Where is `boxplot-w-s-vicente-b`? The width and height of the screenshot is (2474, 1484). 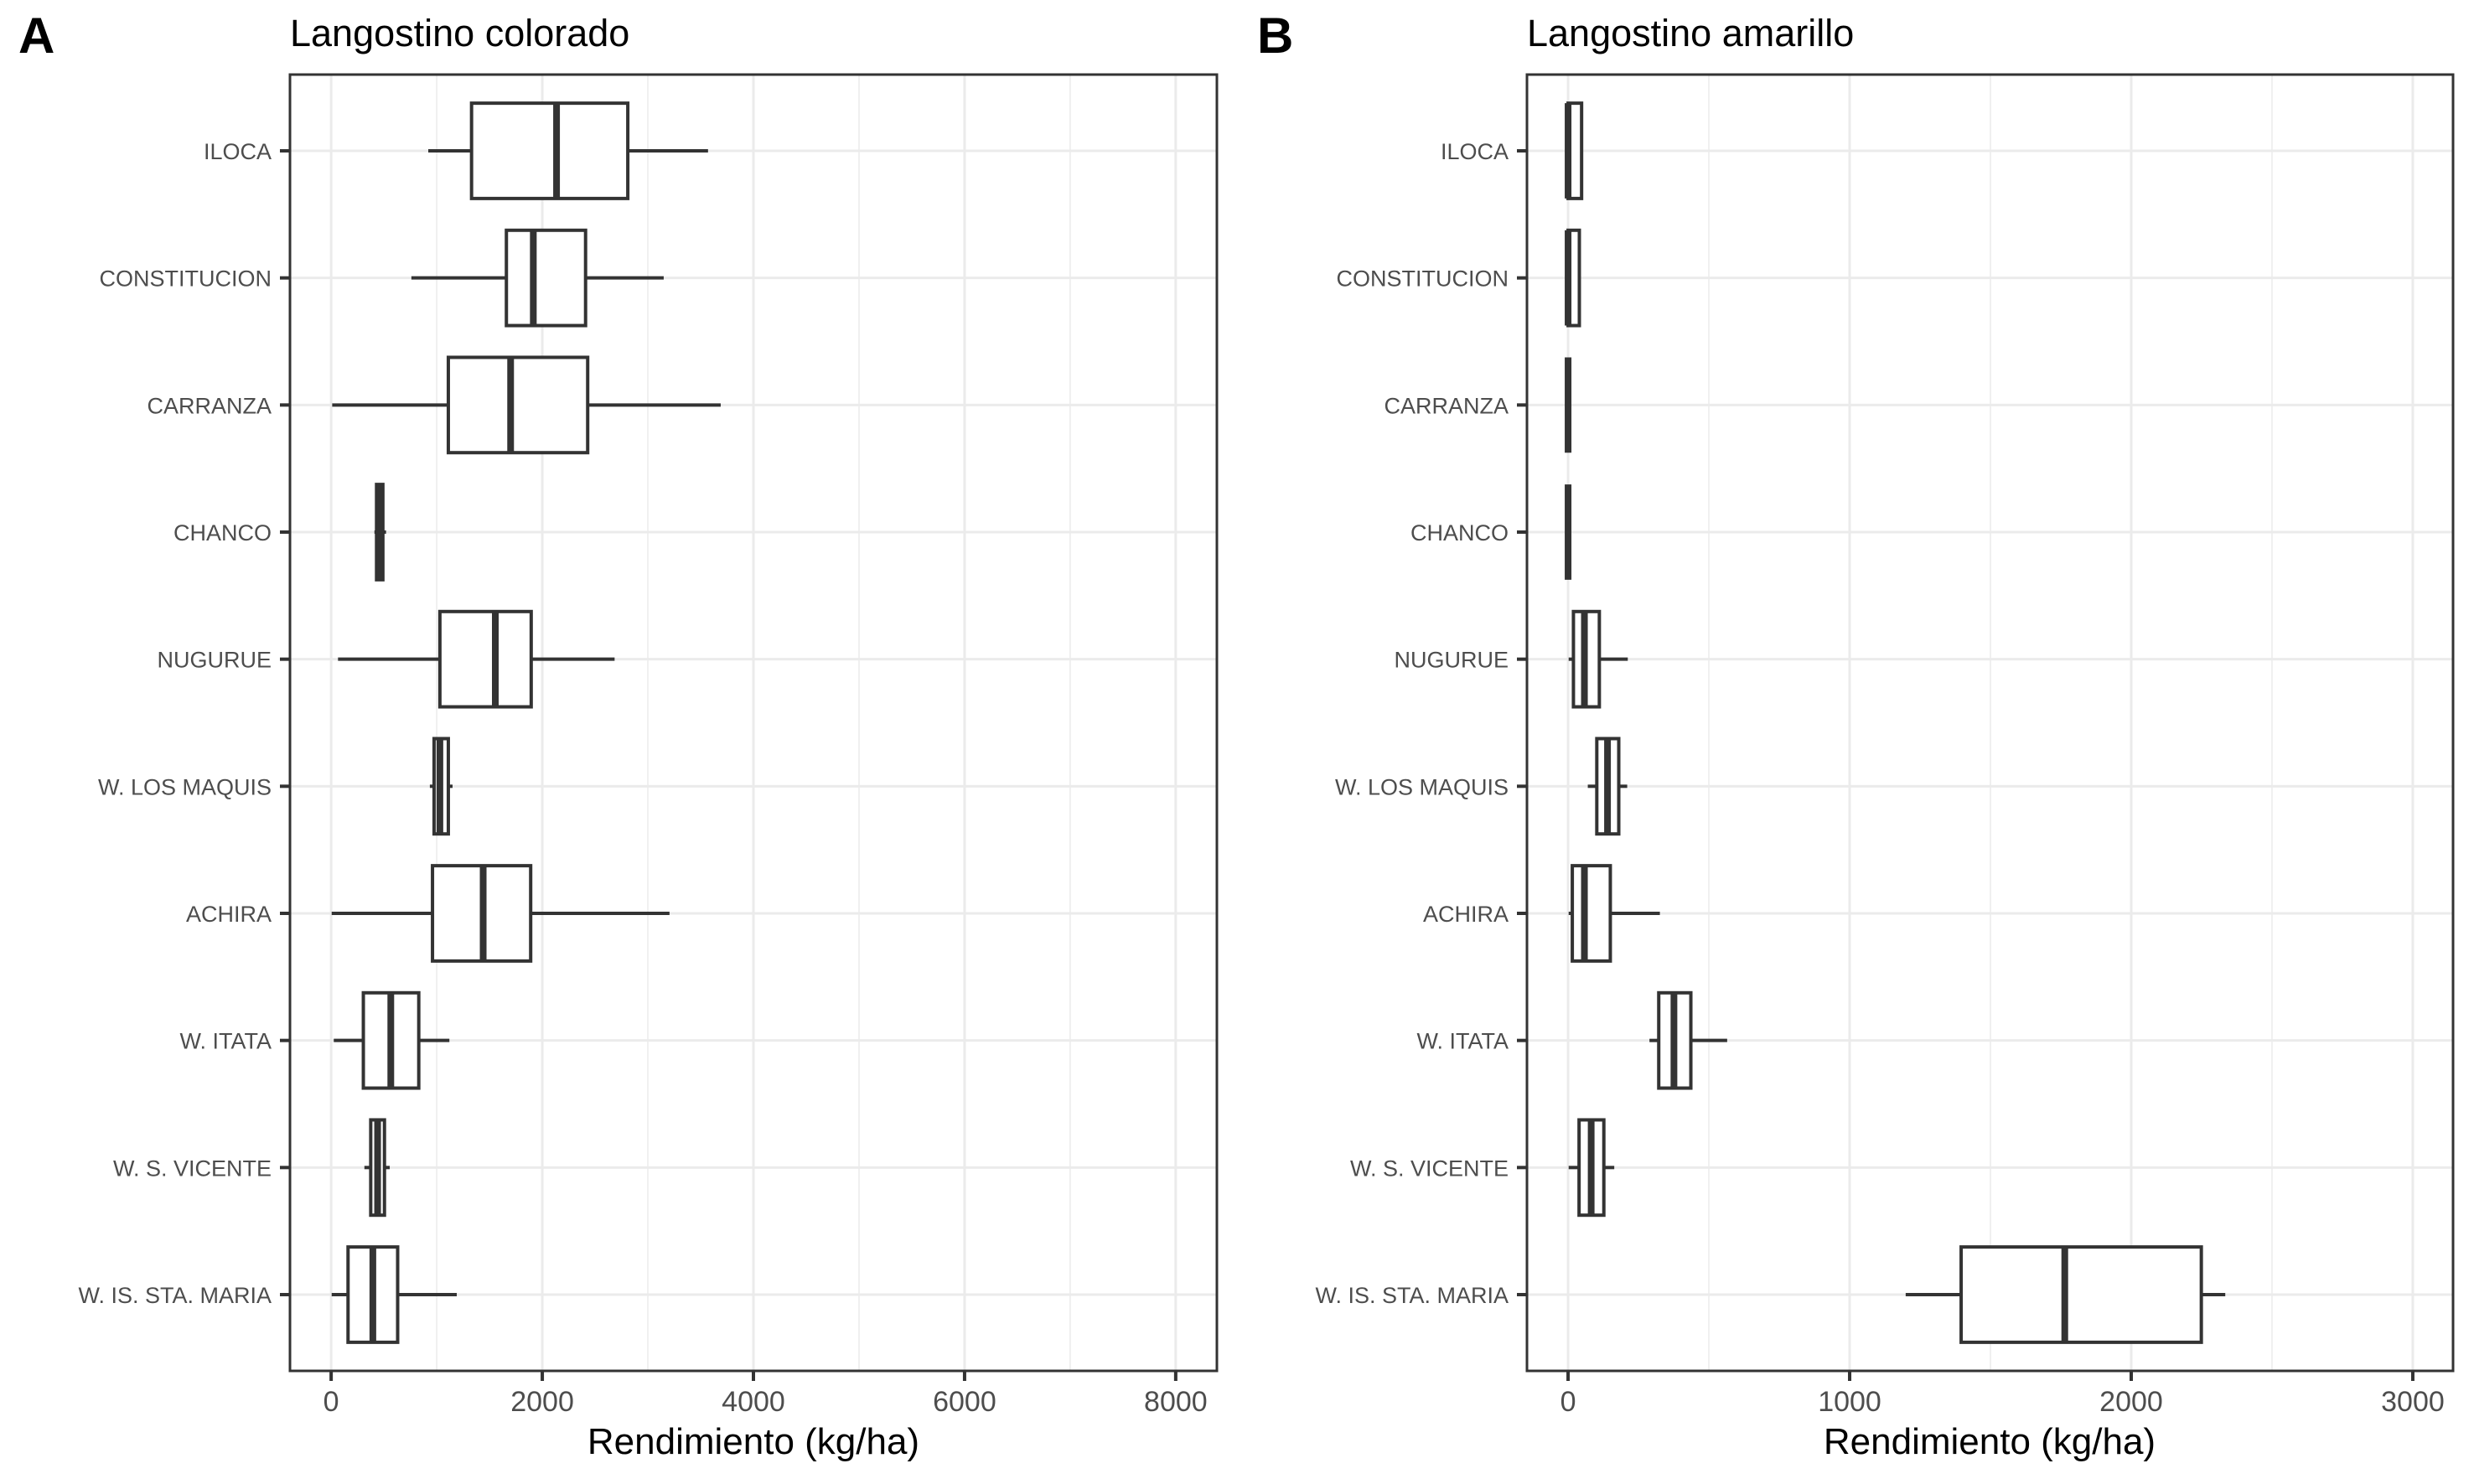
boxplot-w-s-vicente-b is located at coordinates (1591, 1168).